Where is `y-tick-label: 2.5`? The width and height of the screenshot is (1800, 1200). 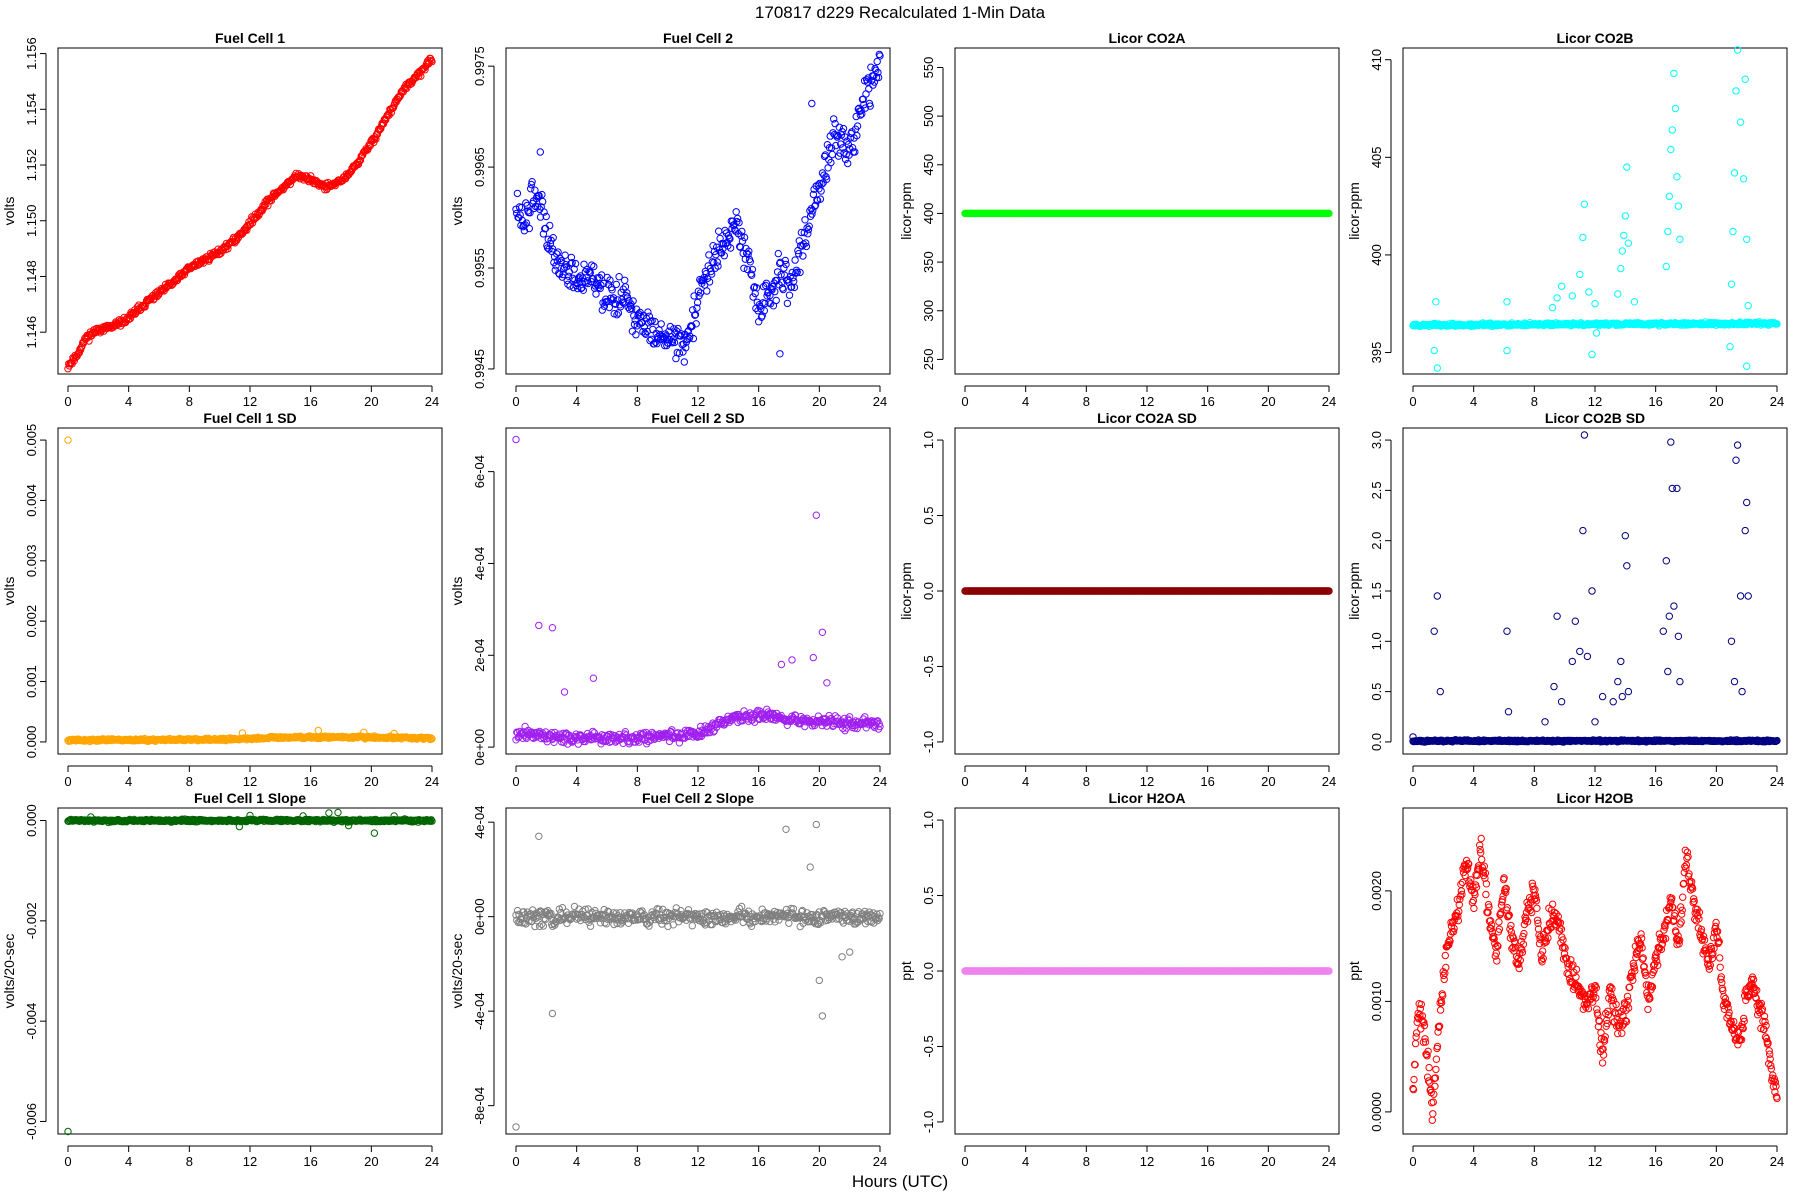 y-tick-label: 2.5 is located at coordinates (1376, 490).